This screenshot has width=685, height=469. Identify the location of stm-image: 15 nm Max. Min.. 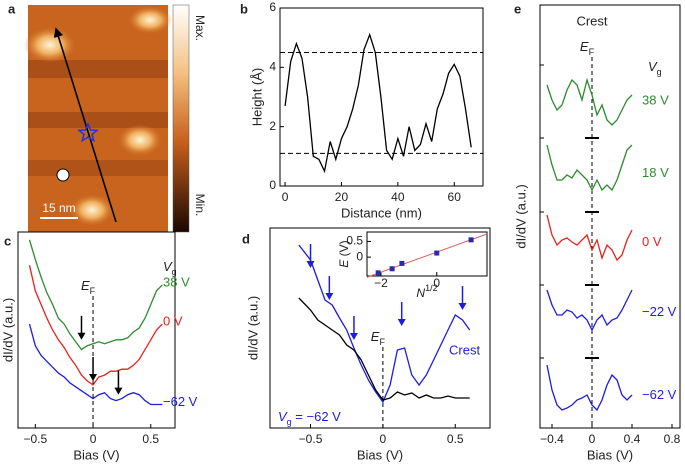
(115, 118).